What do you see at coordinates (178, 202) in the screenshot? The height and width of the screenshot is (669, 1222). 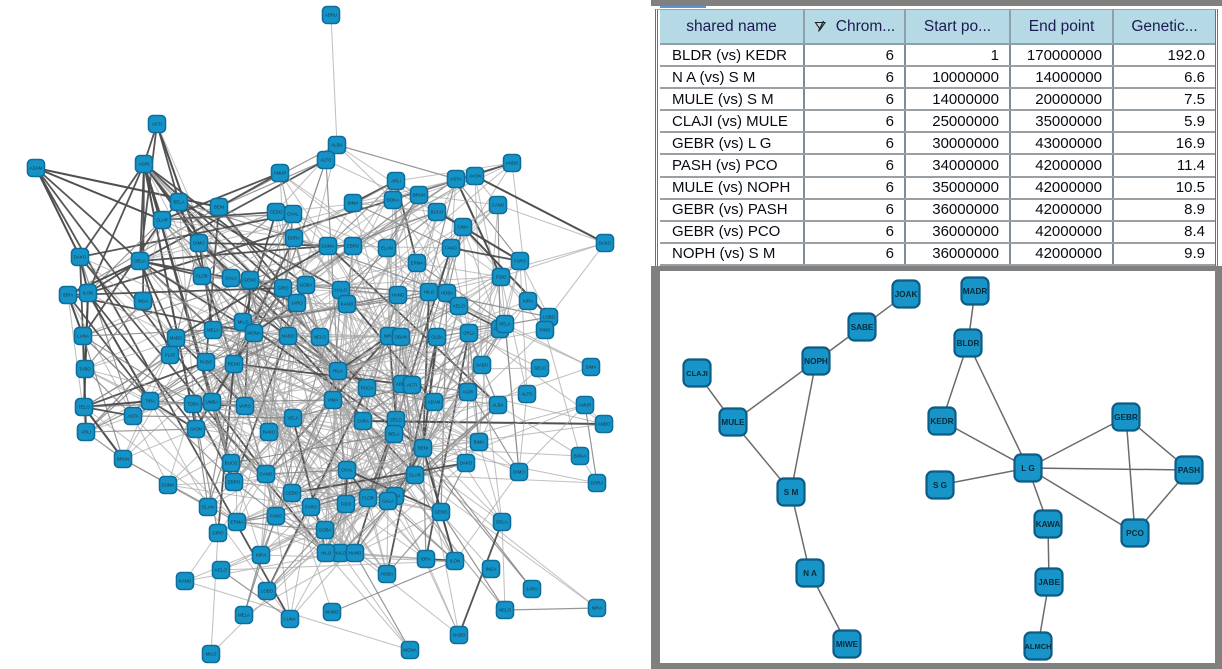 I see `svg-text: BELA` at bounding box center [178, 202].